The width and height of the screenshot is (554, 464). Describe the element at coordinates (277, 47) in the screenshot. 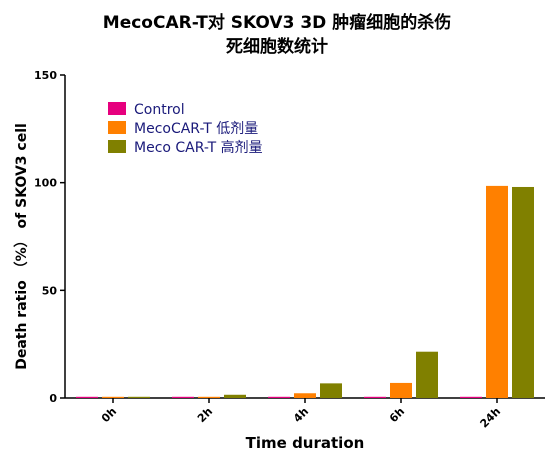

I see `chart-title-line2: 死细胞数统计` at that location.